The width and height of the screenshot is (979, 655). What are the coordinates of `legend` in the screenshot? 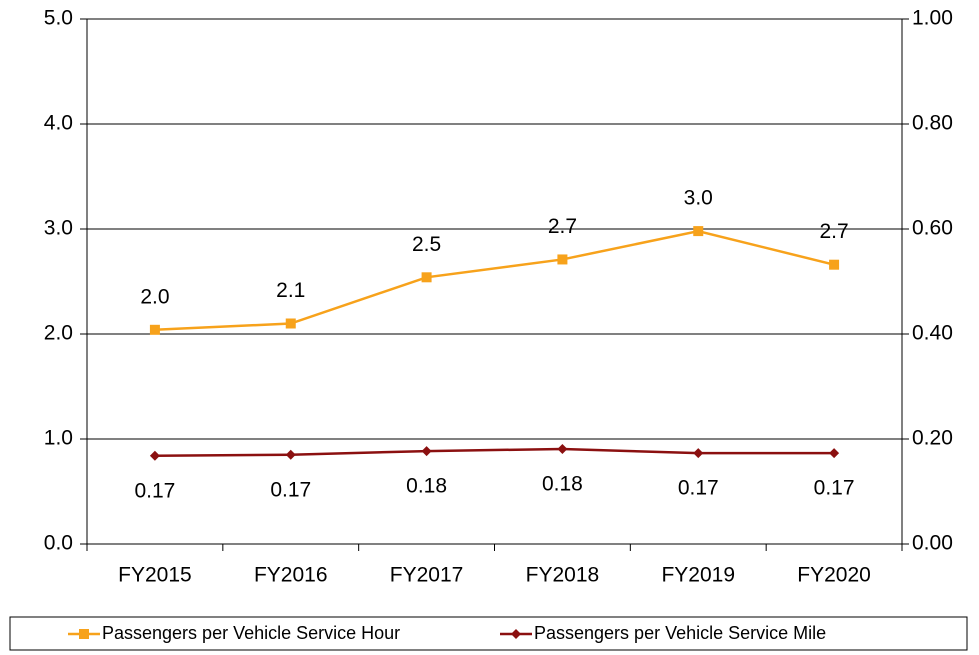 It's located at (488, 633).